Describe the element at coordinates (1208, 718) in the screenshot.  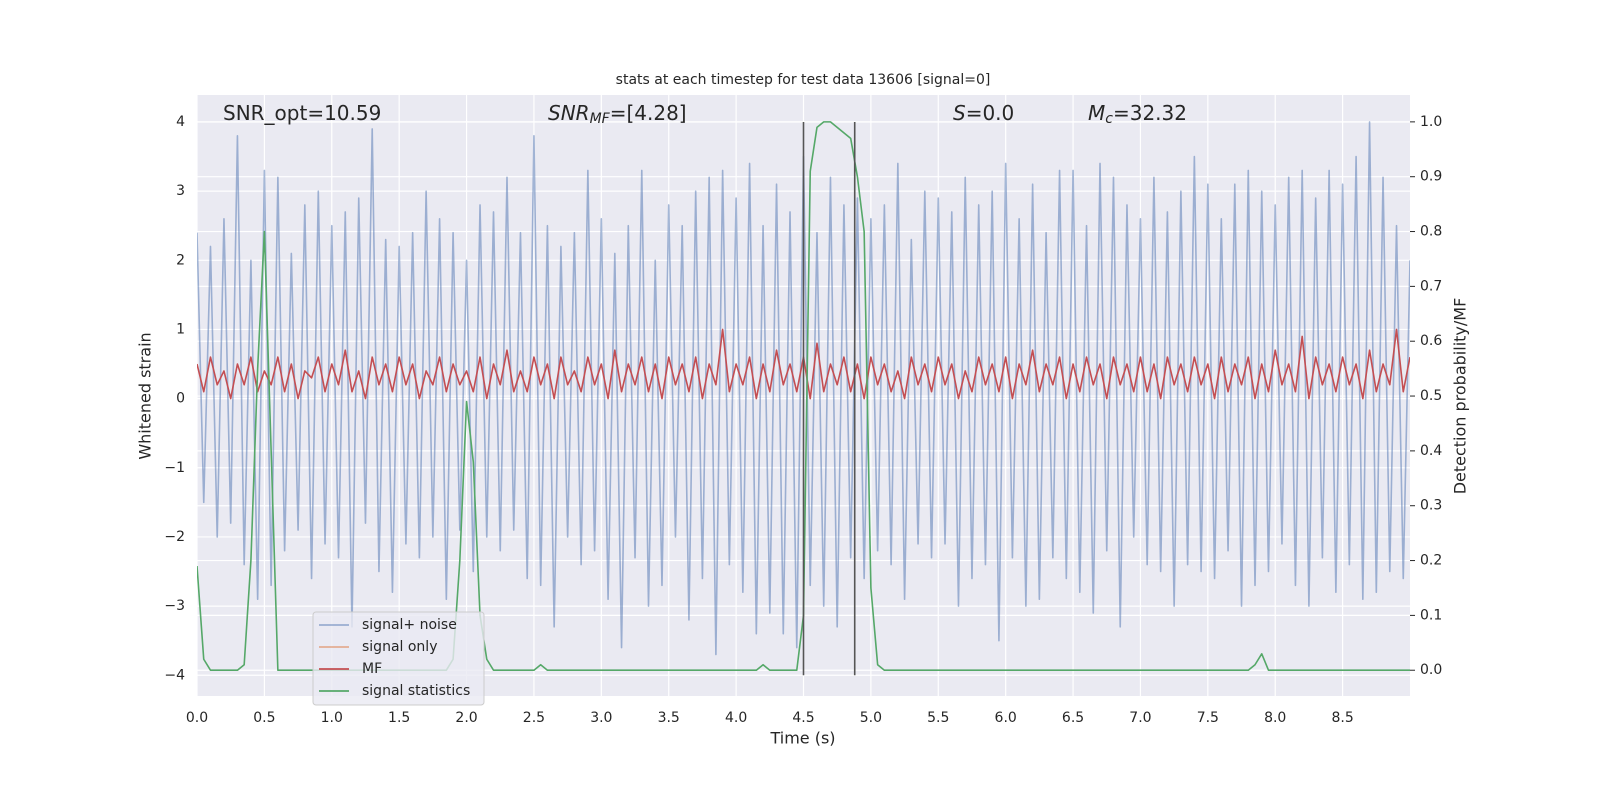
I see `x-tick-label: 7.5` at that location.